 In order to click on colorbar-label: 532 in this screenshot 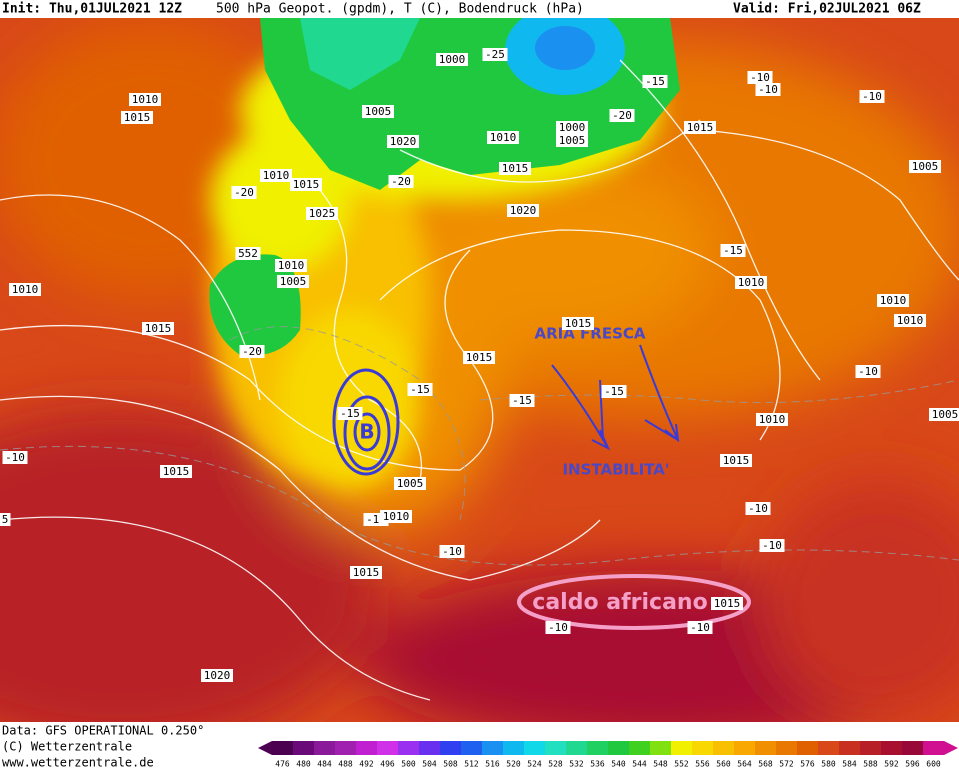, I will do `click(576, 764)`.